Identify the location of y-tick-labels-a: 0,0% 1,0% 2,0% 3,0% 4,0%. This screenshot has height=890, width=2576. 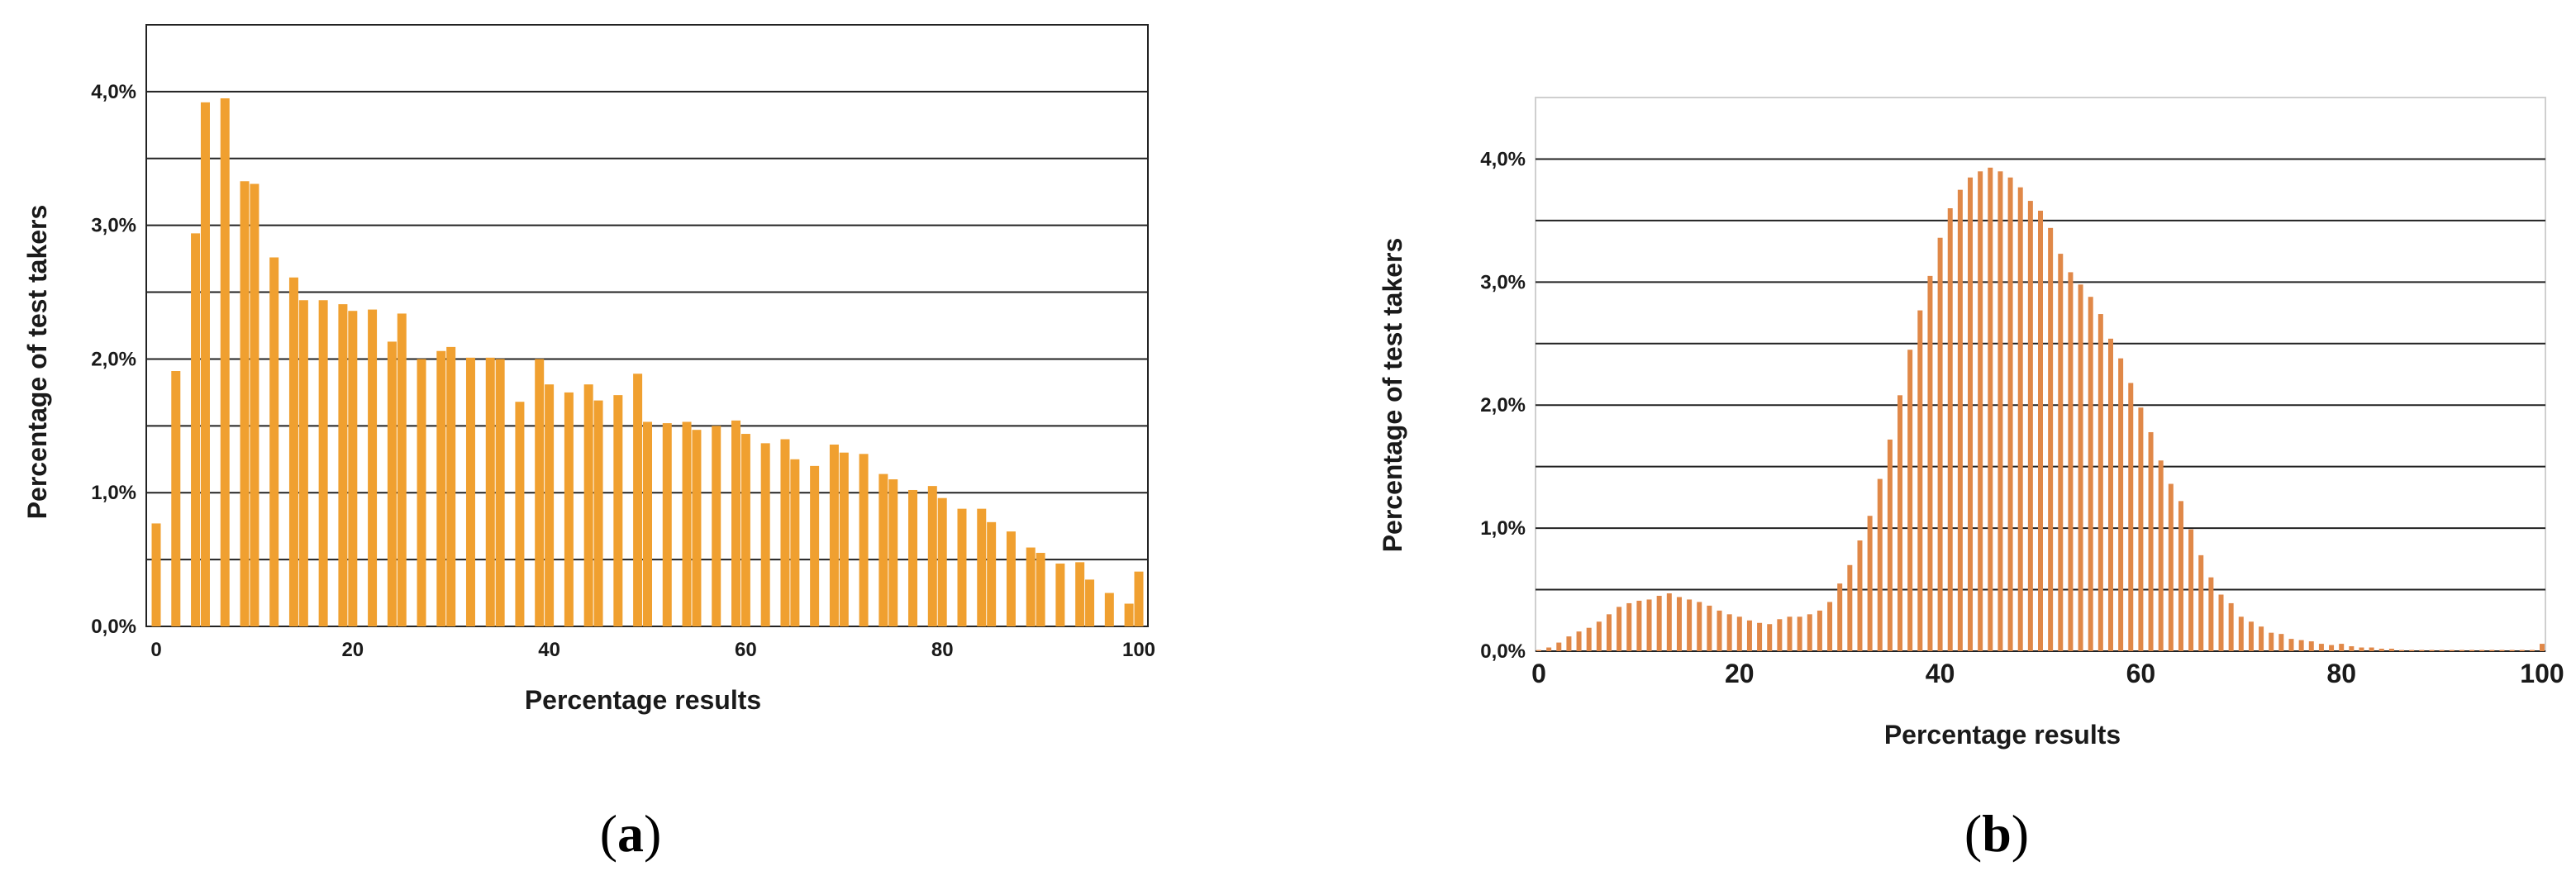
(114, 360).